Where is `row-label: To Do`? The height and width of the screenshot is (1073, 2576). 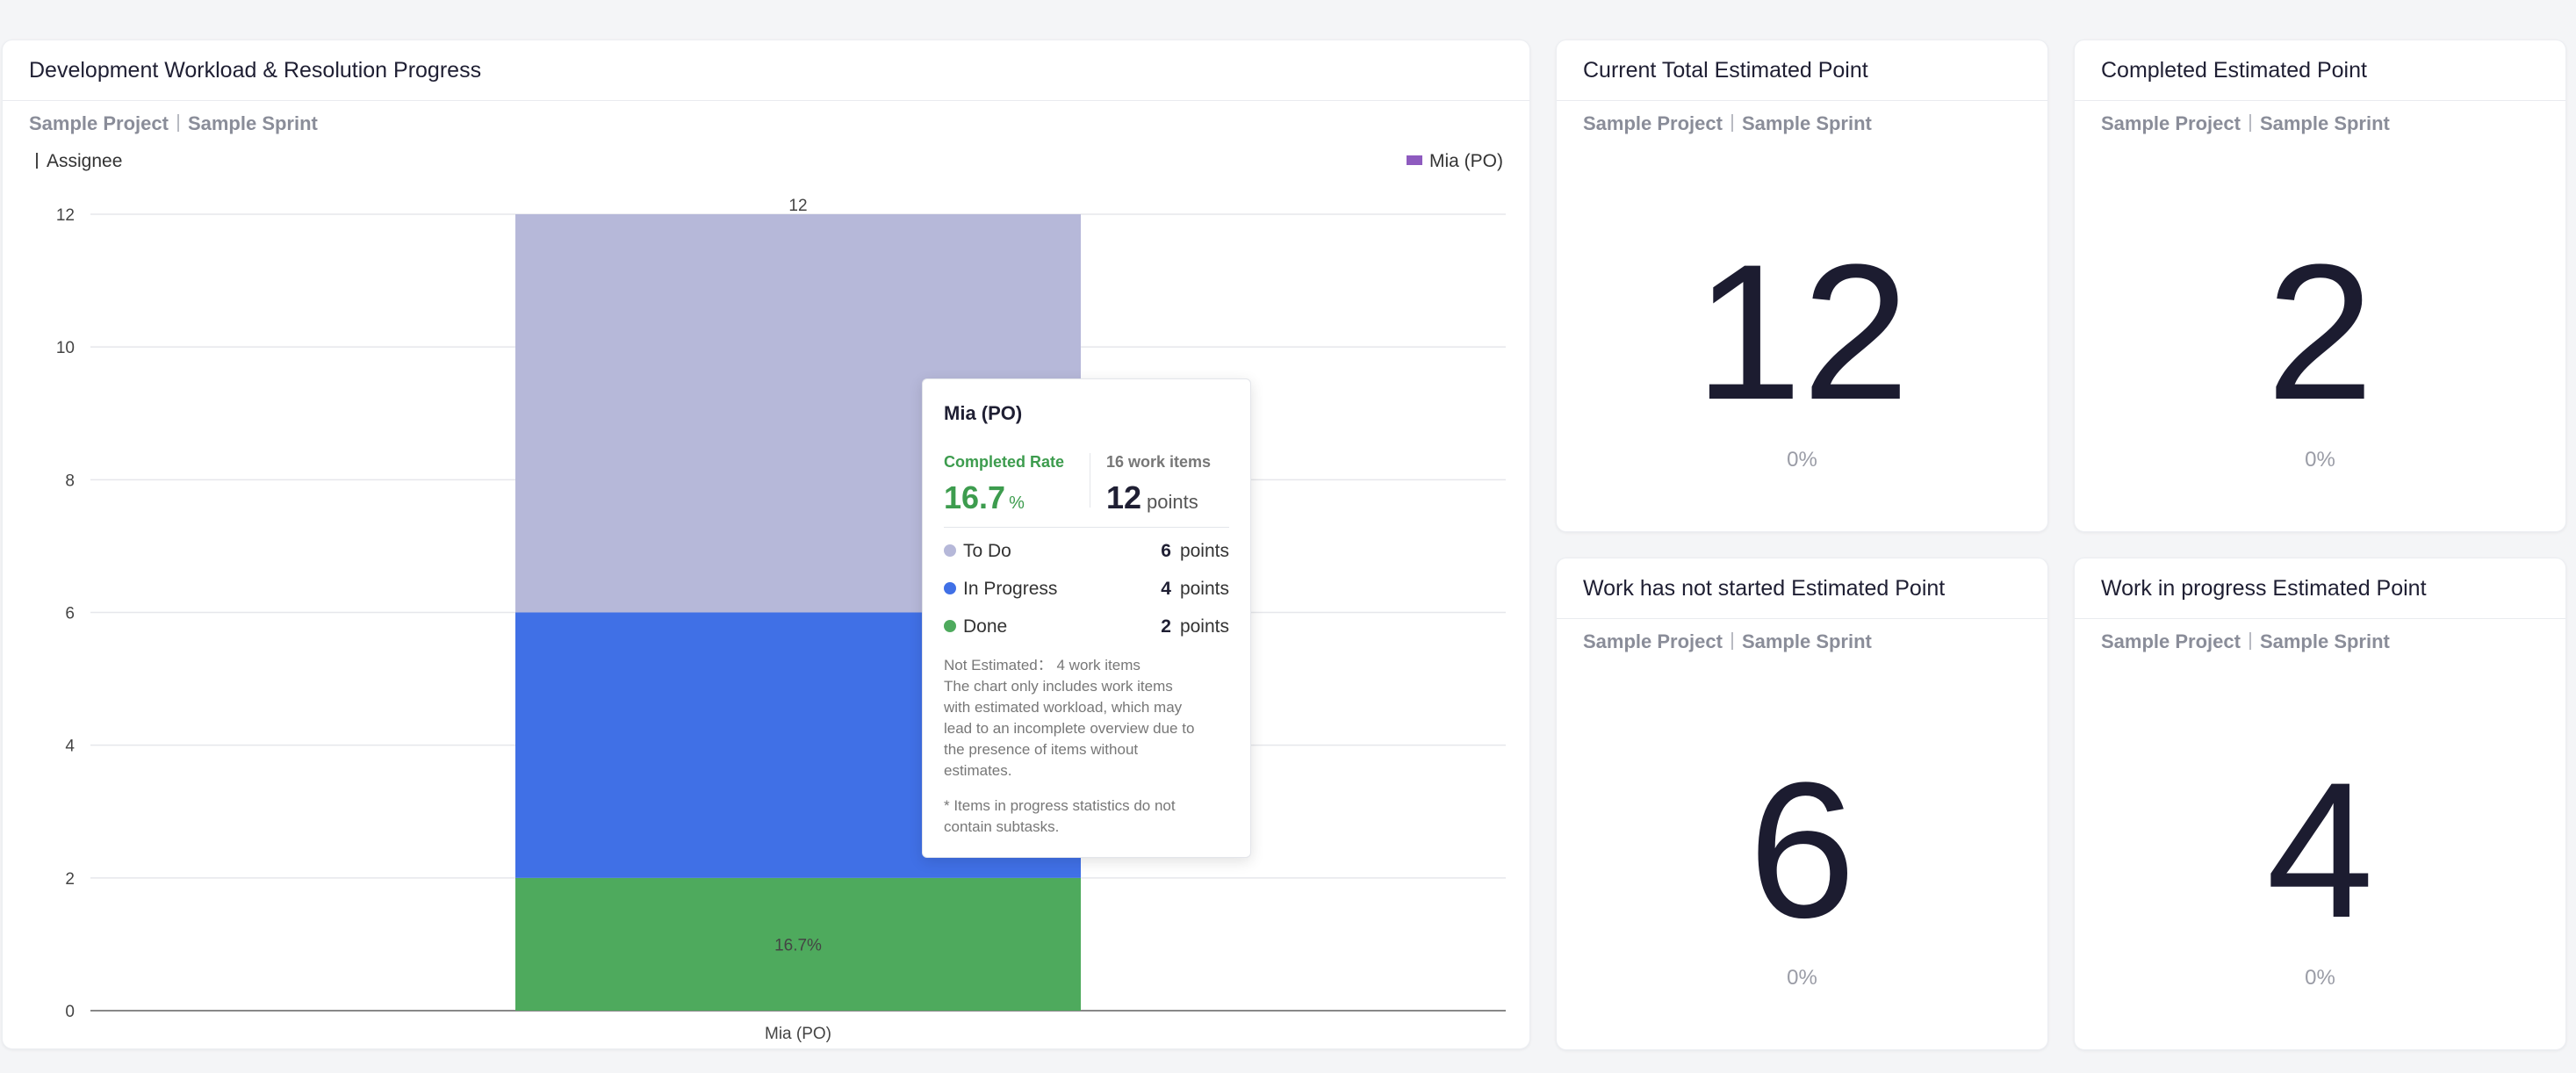
row-label: To Do is located at coordinates (987, 551).